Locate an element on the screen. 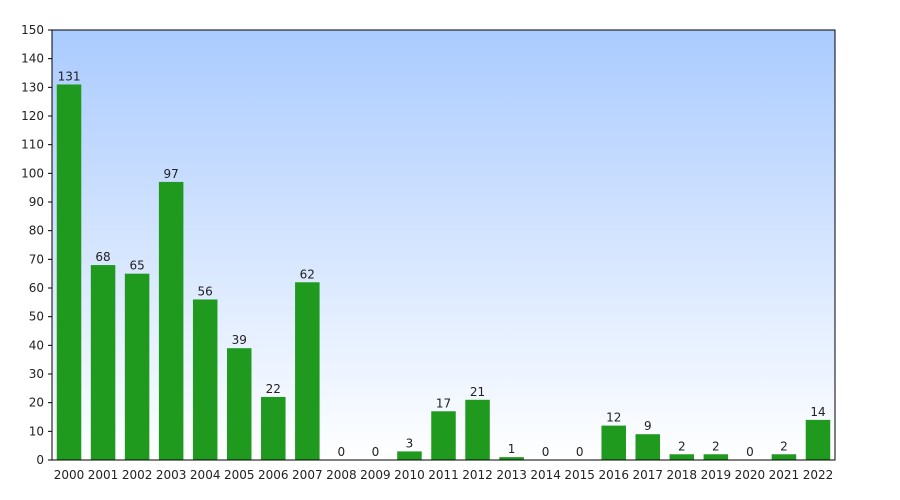 Image resolution: width=900 pixels, height=500 pixels. x-tick-label-2009: 2009 is located at coordinates (375, 475).